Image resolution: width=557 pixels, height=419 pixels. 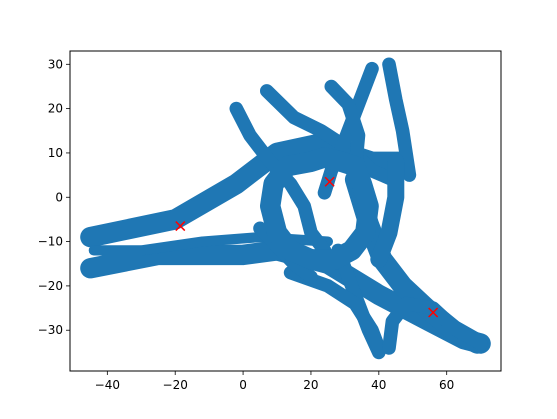 I want to click on x-tick-label: −40, so click(x=107, y=385).